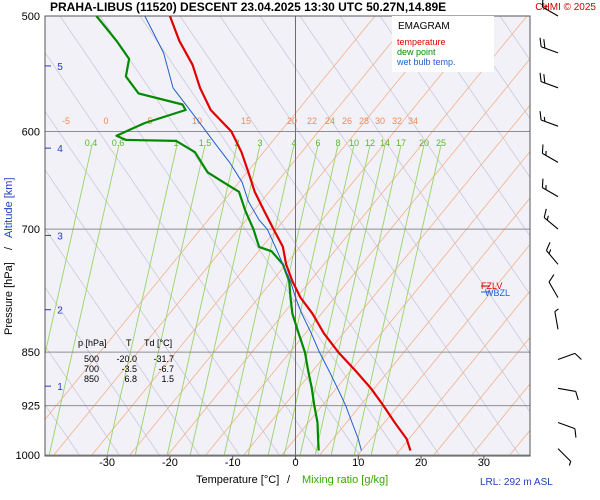  What do you see at coordinates (416, 52) in the screenshot?
I see `legend-dew-point: dew point` at bounding box center [416, 52].